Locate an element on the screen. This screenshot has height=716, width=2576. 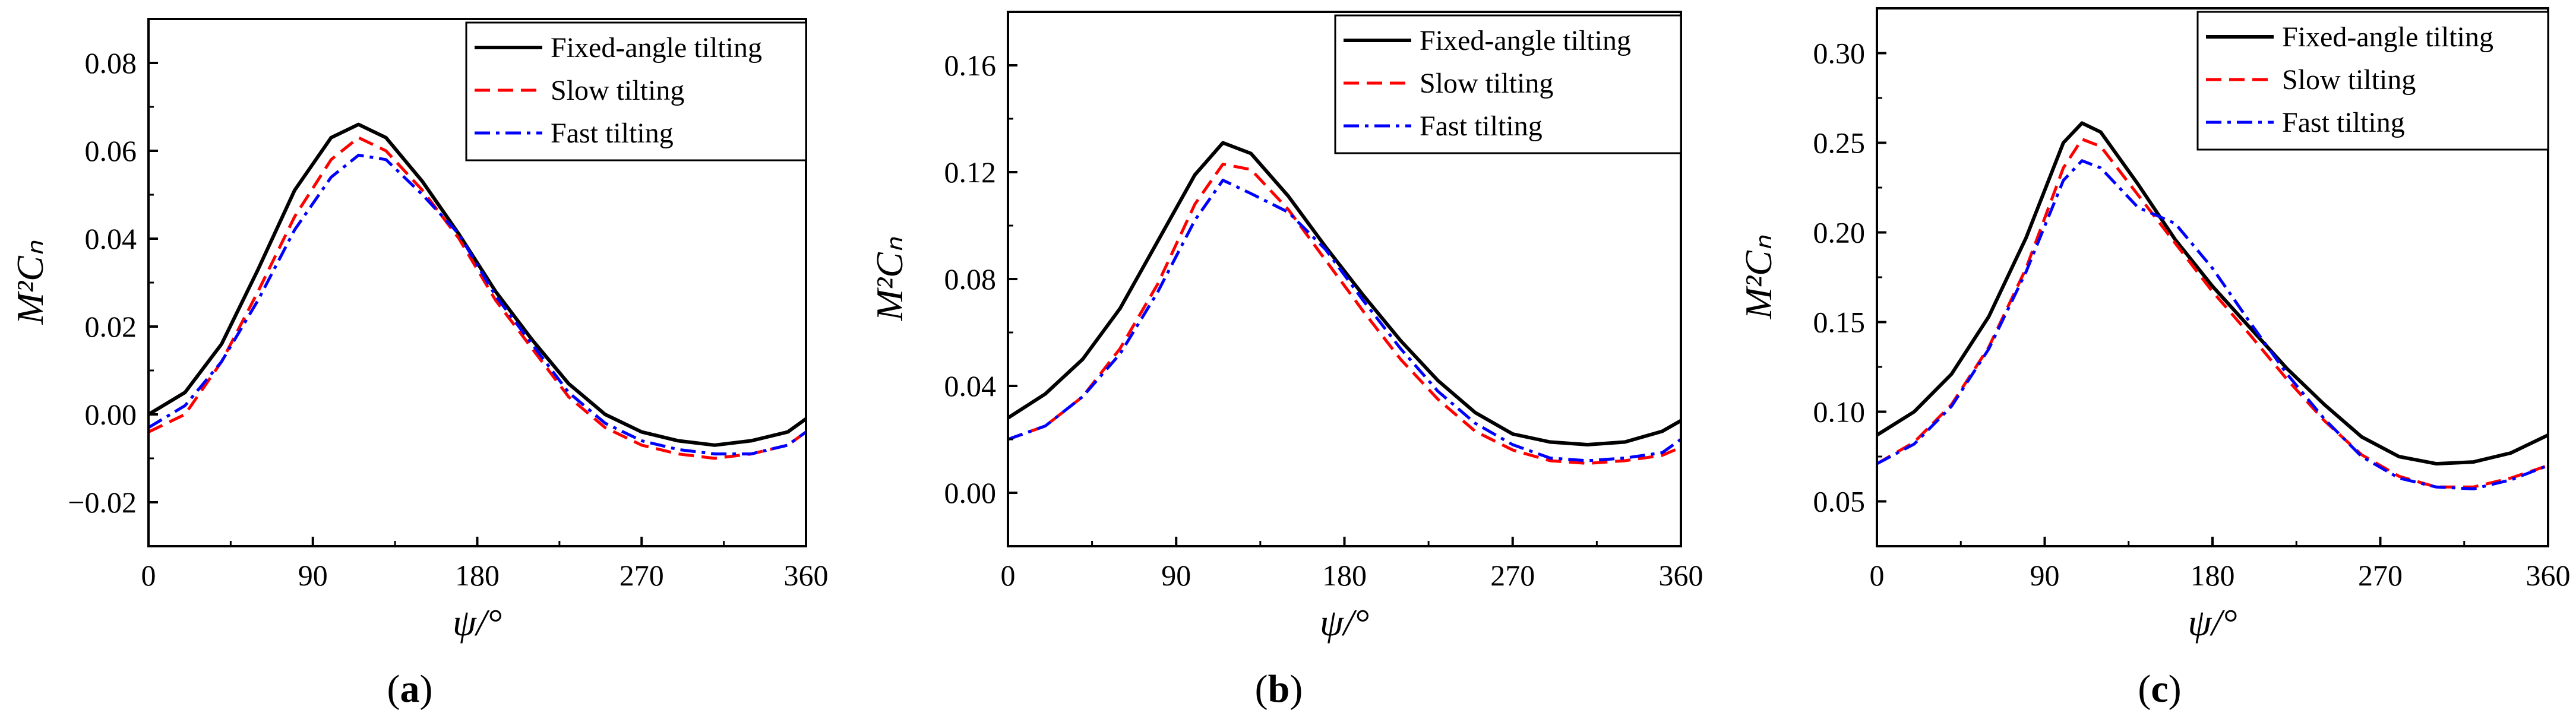
y-tick-label: 0.15 is located at coordinates (1839, 322).